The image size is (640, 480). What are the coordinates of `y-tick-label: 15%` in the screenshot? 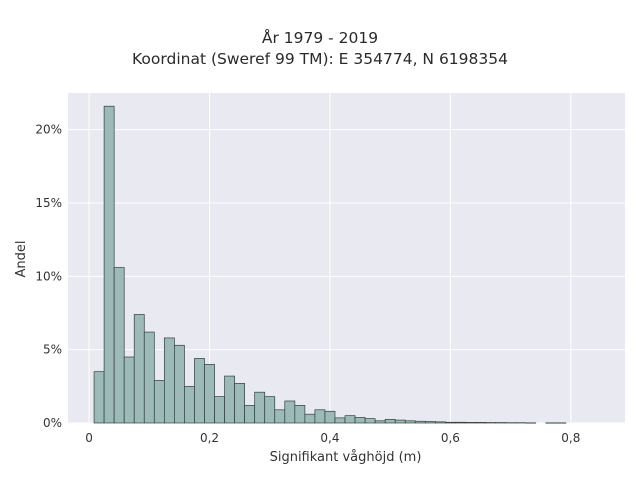 It's located at (48, 203).